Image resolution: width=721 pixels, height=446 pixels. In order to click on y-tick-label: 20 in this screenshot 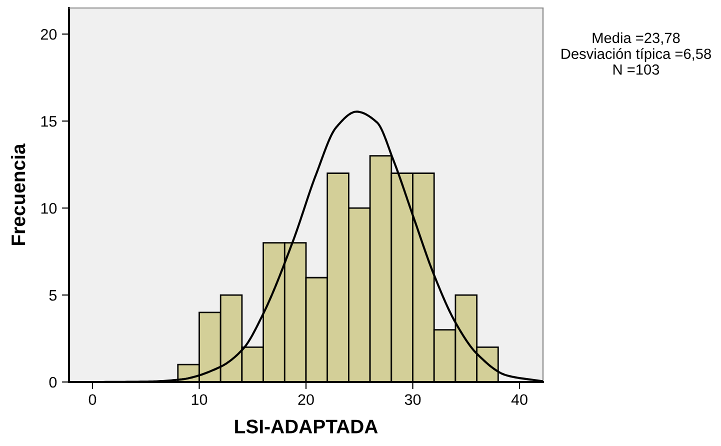, I will do `click(48, 34)`.